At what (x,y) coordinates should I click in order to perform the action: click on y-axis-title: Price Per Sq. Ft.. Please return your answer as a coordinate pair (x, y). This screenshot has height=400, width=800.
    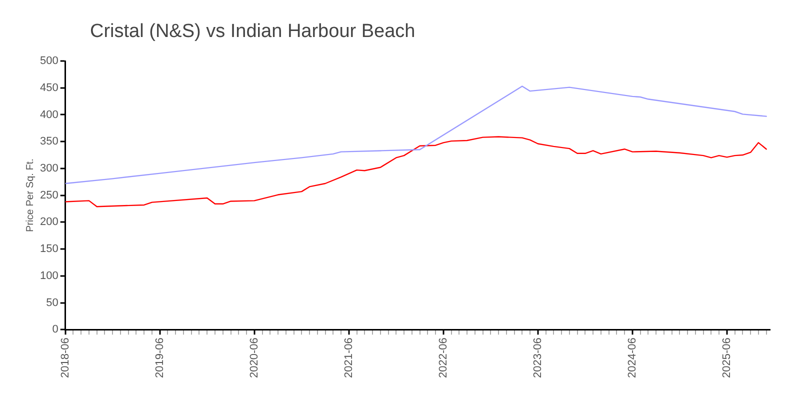
    Looking at the image, I should click on (30, 195).